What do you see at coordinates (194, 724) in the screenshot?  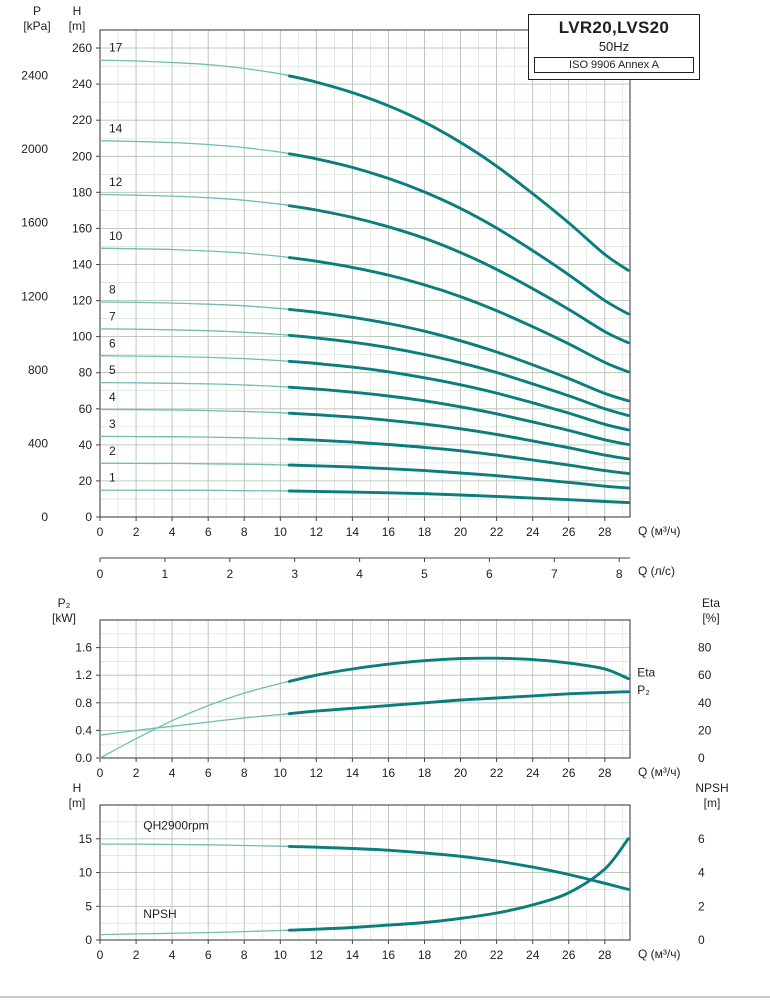 I see `p2-curve-thin-segment` at bounding box center [194, 724].